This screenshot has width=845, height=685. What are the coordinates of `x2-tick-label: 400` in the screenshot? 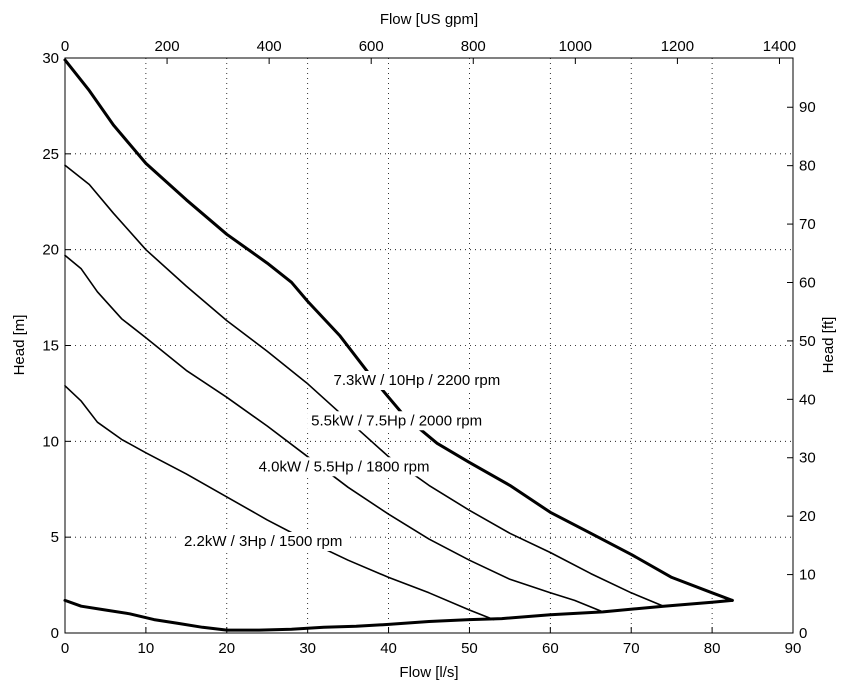 It's located at (269, 46).